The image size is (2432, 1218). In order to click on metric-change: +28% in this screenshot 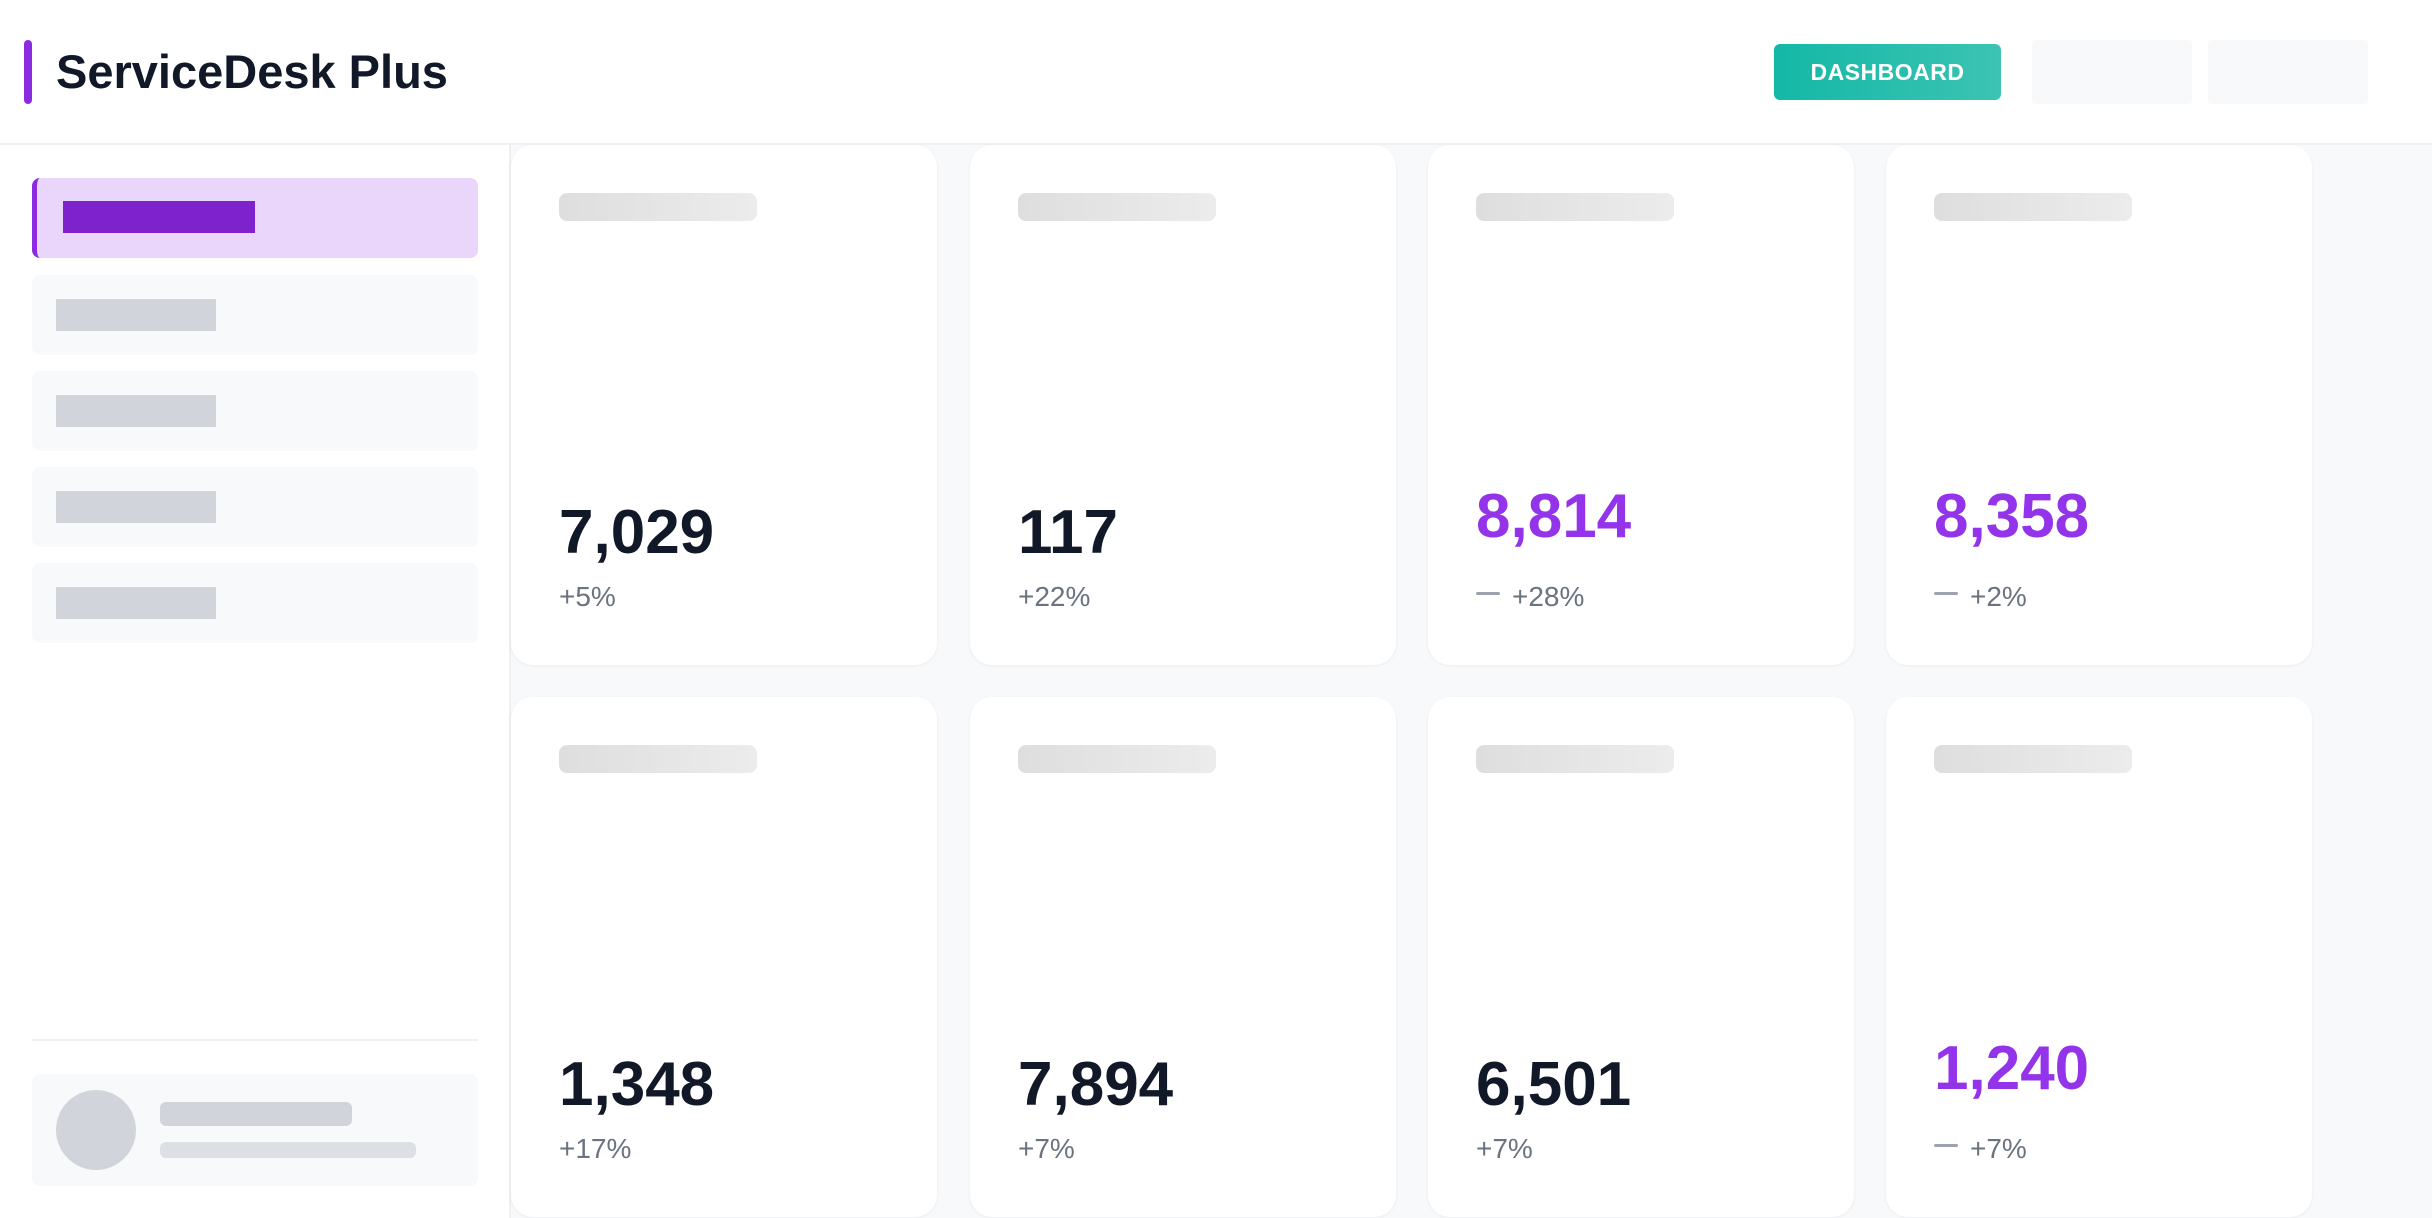, I will do `click(1530, 597)`.